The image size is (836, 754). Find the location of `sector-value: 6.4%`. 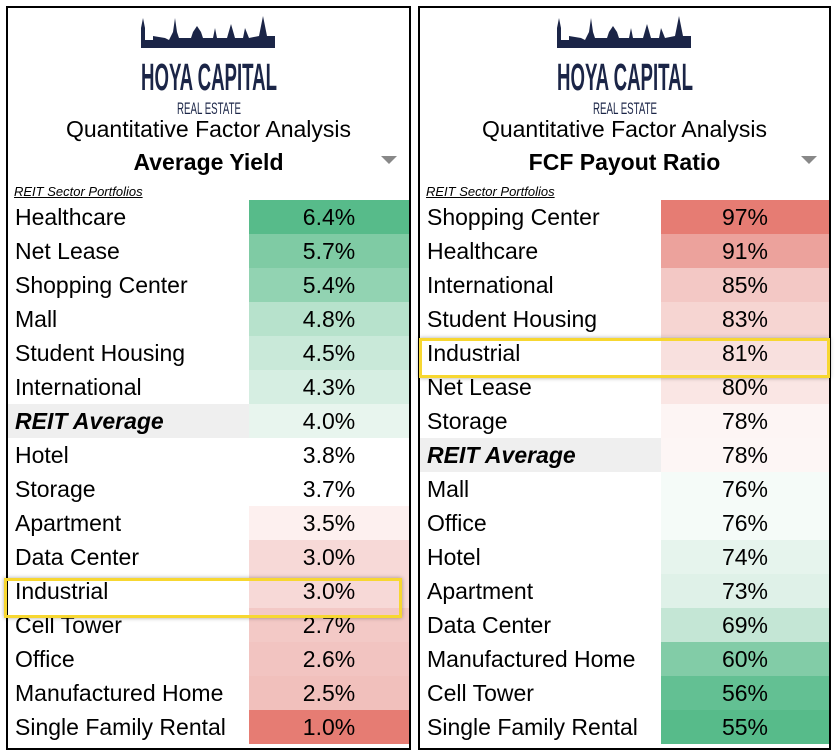

sector-value: 6.4% is located at coordinates (329, 217).